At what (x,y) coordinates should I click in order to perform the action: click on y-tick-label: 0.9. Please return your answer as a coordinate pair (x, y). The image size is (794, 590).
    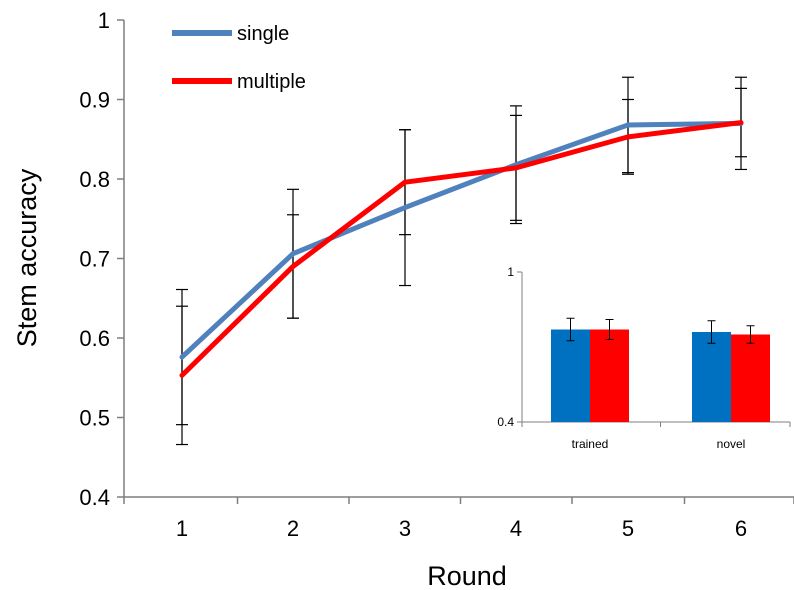
    Looking at the image, I should click on (94, 100).